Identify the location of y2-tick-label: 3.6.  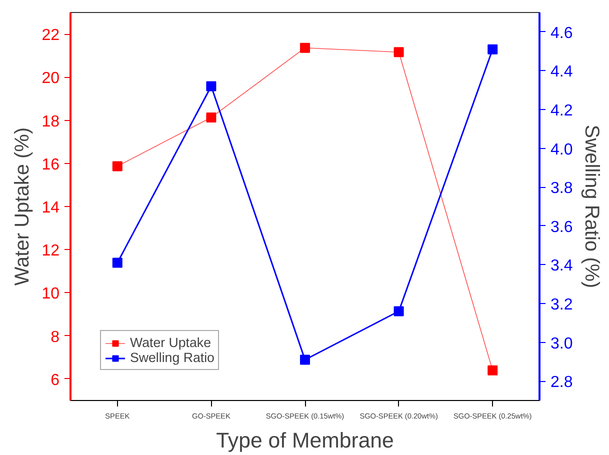
(561, 227).